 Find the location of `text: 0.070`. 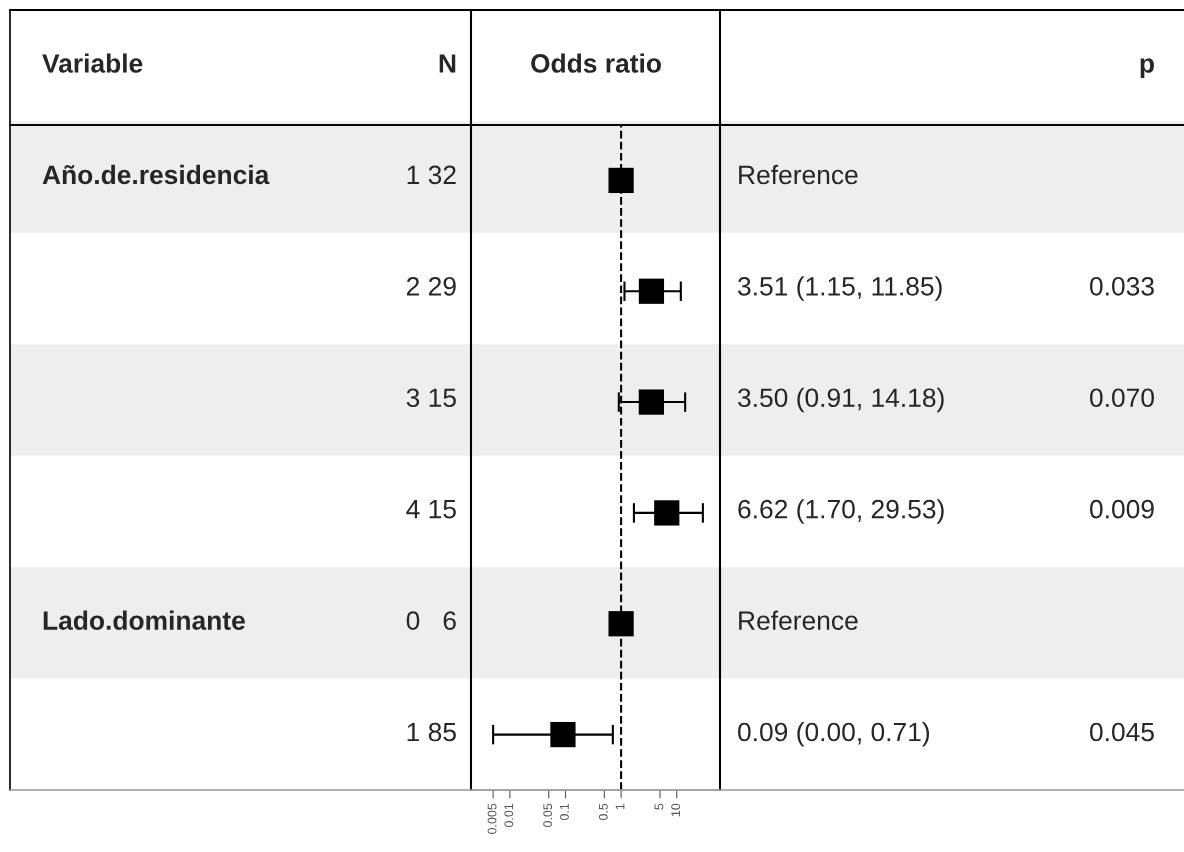

text: 0.070 is located at coordinates (1122, 398).